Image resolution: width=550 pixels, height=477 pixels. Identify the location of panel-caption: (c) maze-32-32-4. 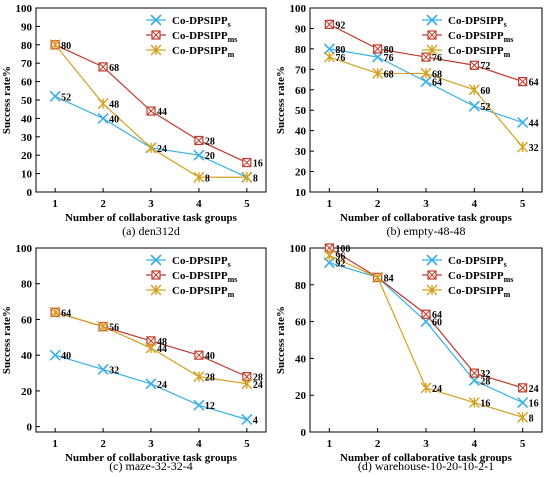
(151, 466).